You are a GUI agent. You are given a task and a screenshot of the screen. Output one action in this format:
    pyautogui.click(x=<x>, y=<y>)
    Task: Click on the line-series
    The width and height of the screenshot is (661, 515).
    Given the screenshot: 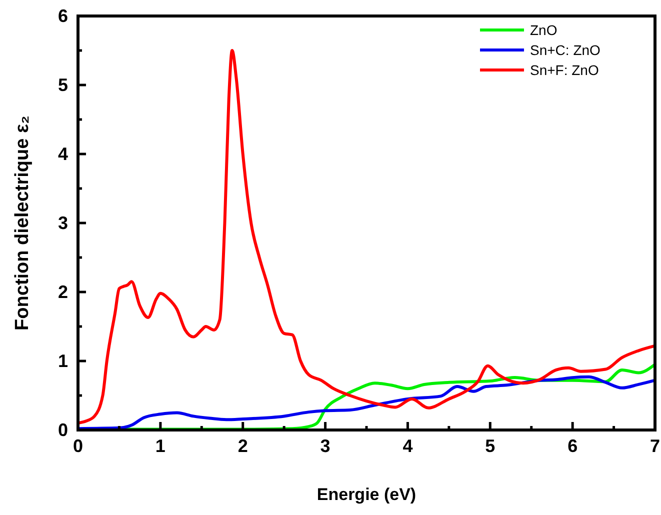 What is the action you would take?
    pyautogui.click(x=366, y=402)
    